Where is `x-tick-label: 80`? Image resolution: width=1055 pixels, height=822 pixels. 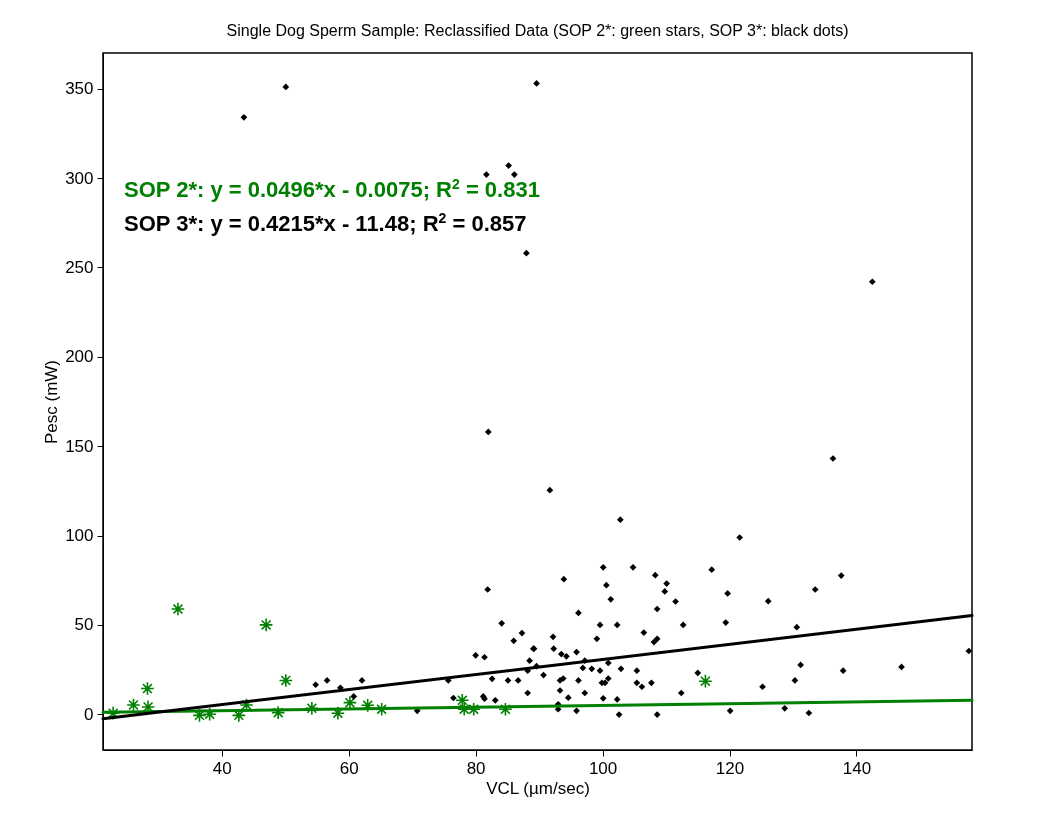 x-tick-label: 80 is located at coordinates (476, 768).